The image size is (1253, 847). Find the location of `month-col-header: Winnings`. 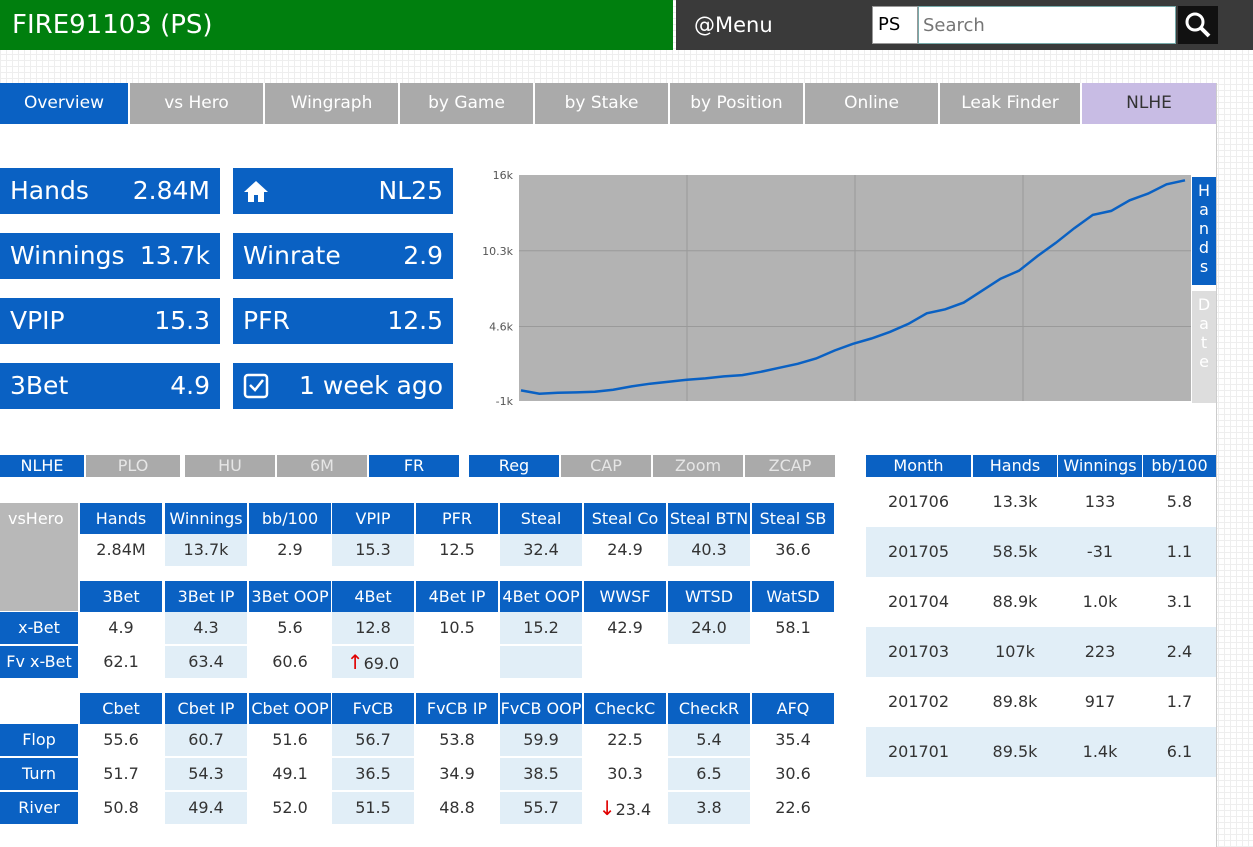

month-col-header: Winnings is located at coordinates (1100, 466).